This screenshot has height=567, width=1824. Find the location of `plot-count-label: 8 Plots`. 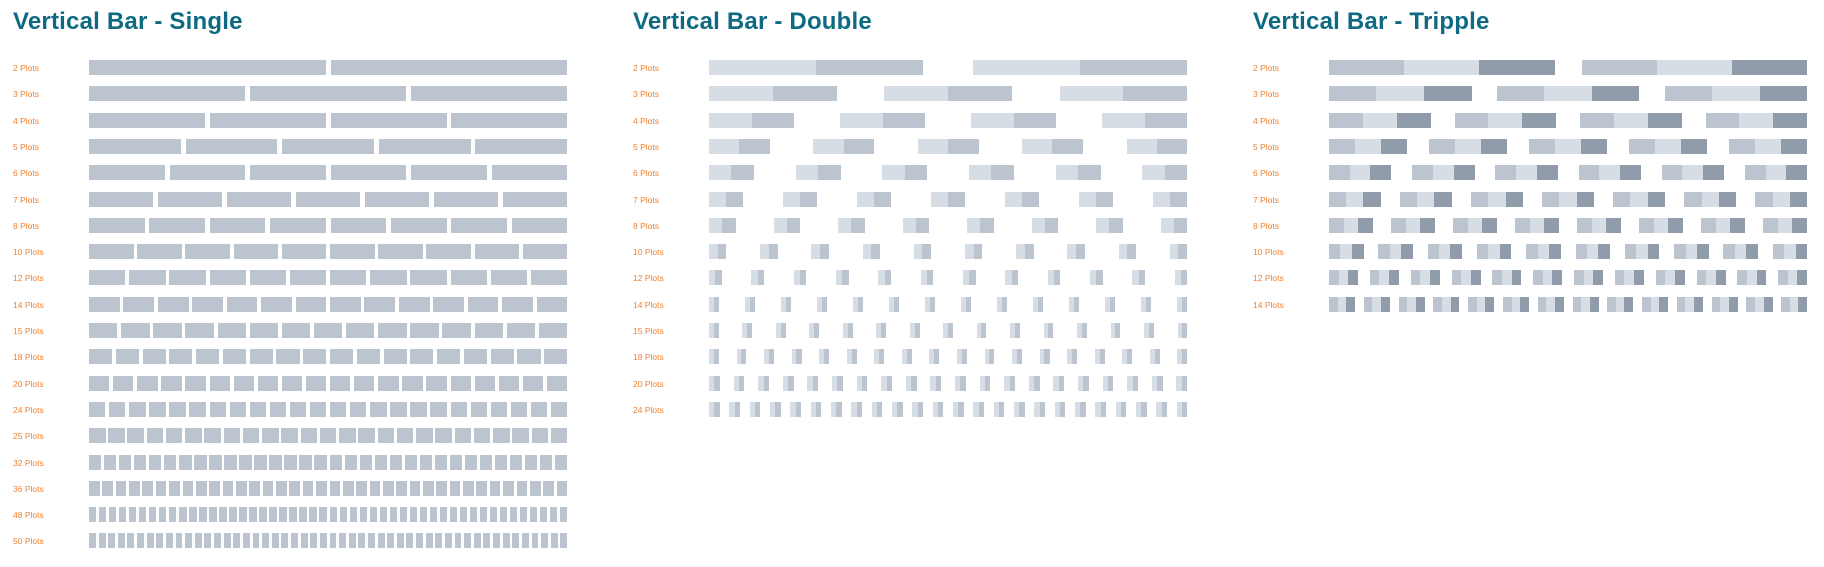

plot-count-label: 8 Plots is located at coordinates (1266, 225).